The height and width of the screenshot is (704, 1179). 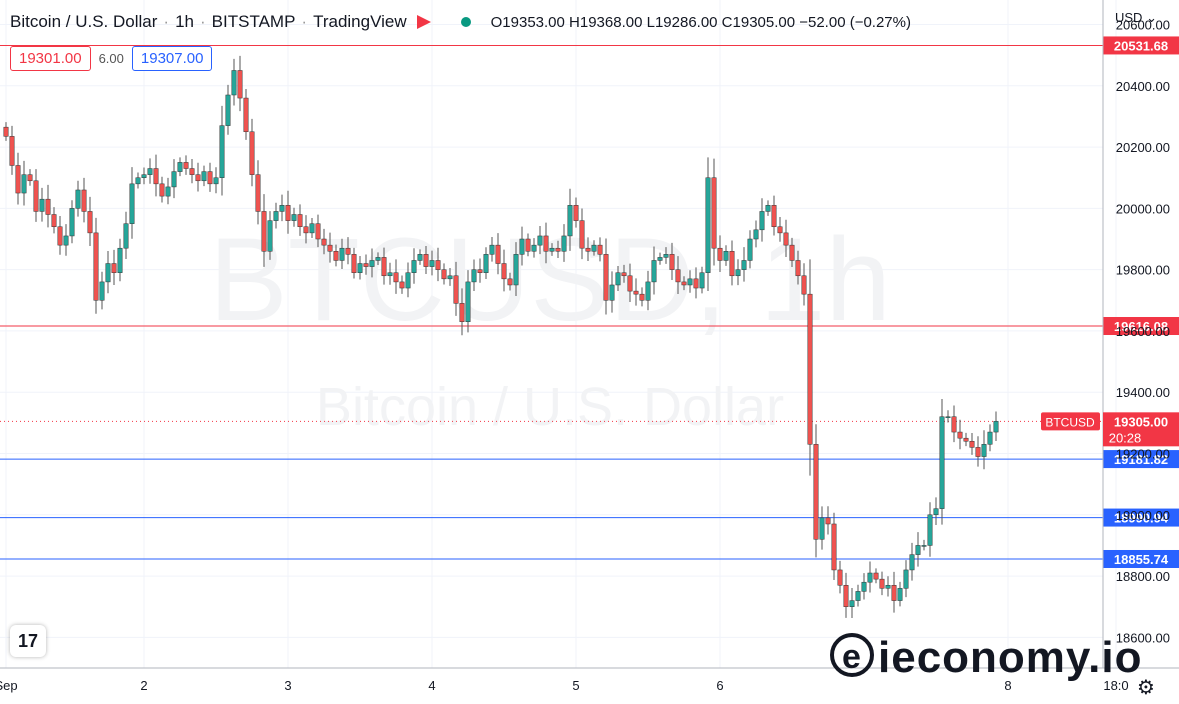 What do you see at coordinates (1136, 18) in the screenshot?
I see `currency-selector: USD ⌄` at bounding box center [1136, 18].